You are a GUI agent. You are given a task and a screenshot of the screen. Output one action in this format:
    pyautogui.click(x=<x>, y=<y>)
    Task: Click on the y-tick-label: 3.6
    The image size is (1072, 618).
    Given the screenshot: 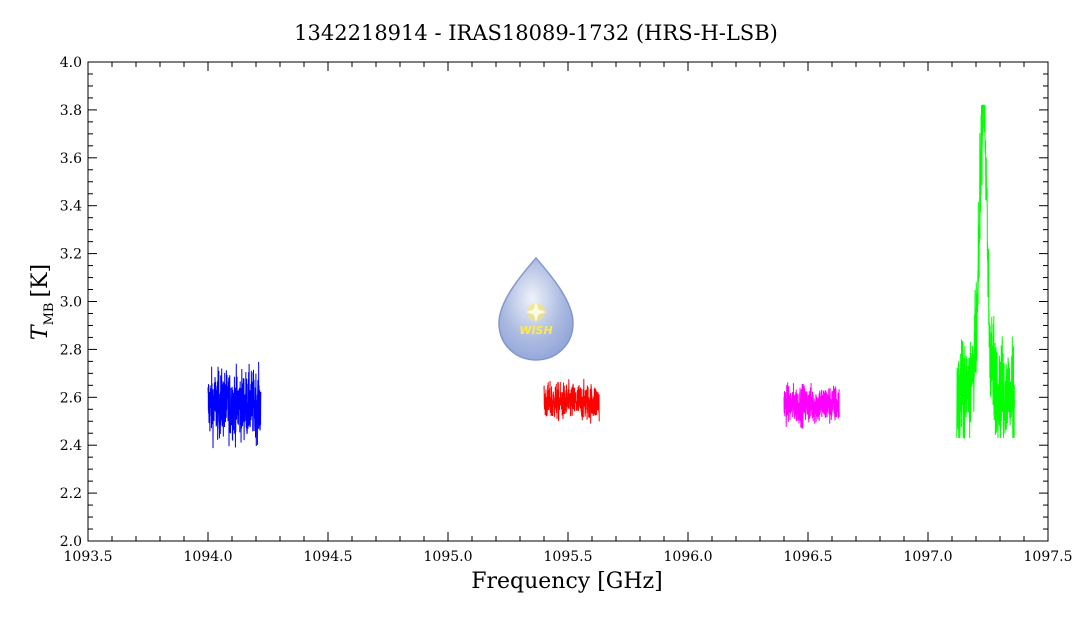 What is the action you would take?
    pyautogui.click(x=71, y=159)
    